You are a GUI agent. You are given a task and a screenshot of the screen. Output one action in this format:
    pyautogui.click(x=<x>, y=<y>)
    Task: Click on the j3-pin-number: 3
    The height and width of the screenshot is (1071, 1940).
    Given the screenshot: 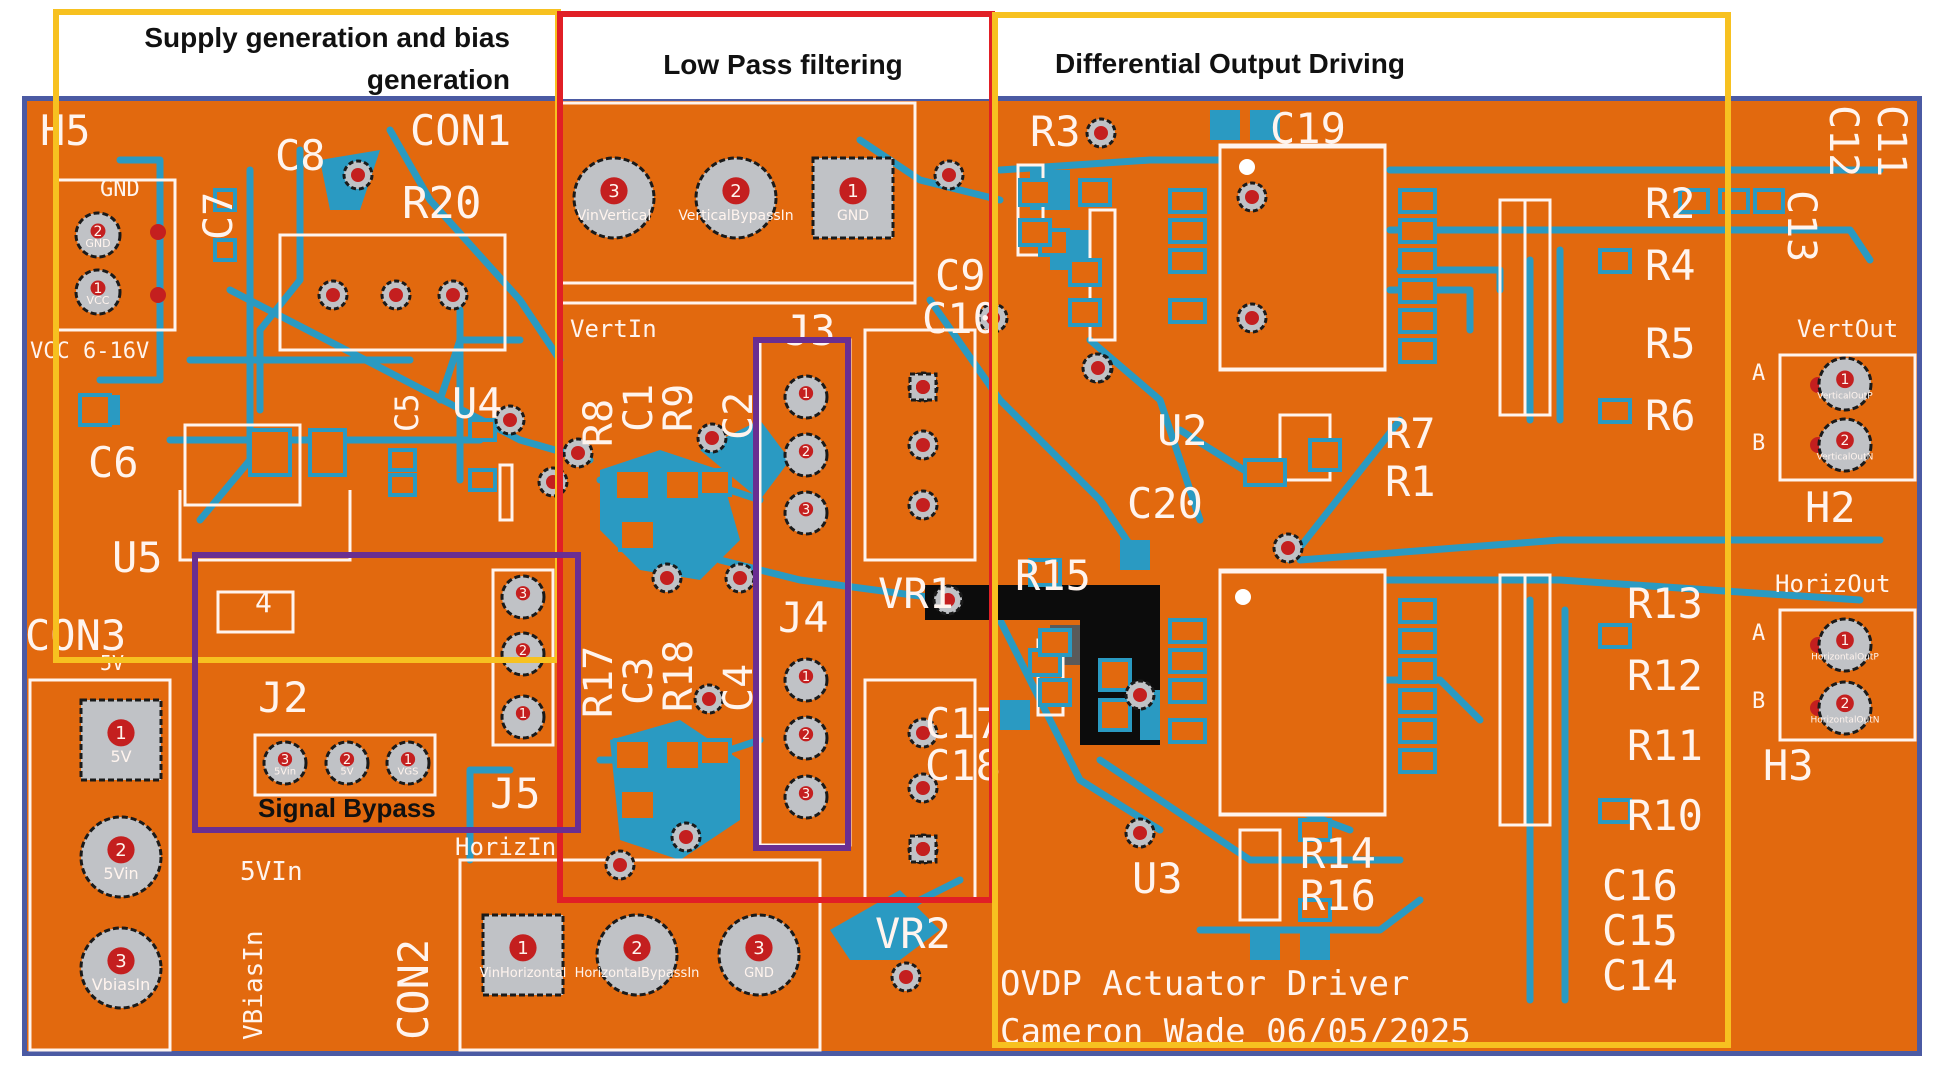 What is the action you would take?
    pyautogui.click(x=806, y=510)
    